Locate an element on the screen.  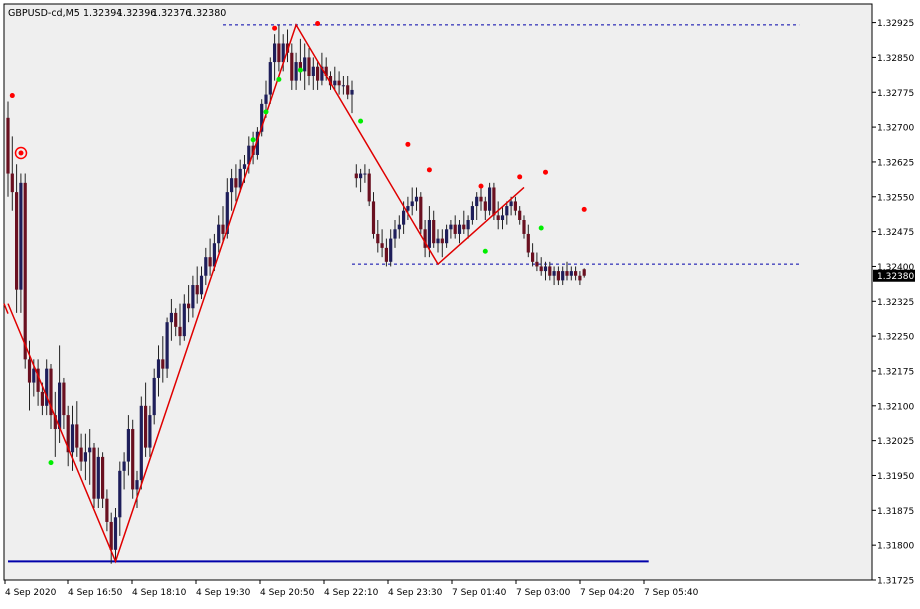
y-tick-label: 1.32550 is located at coordinates (895, 198).